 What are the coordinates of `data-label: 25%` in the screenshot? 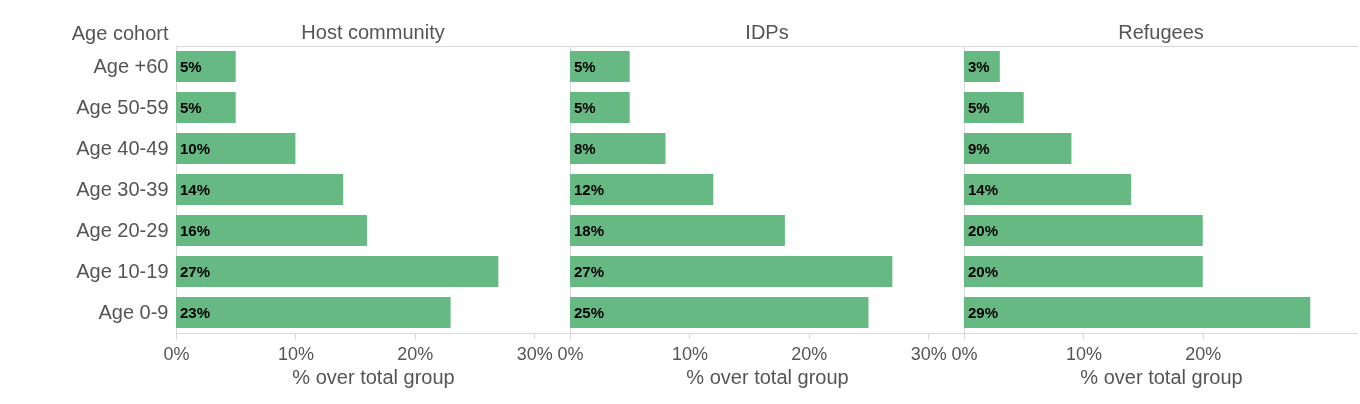 It's located at (589, 312).